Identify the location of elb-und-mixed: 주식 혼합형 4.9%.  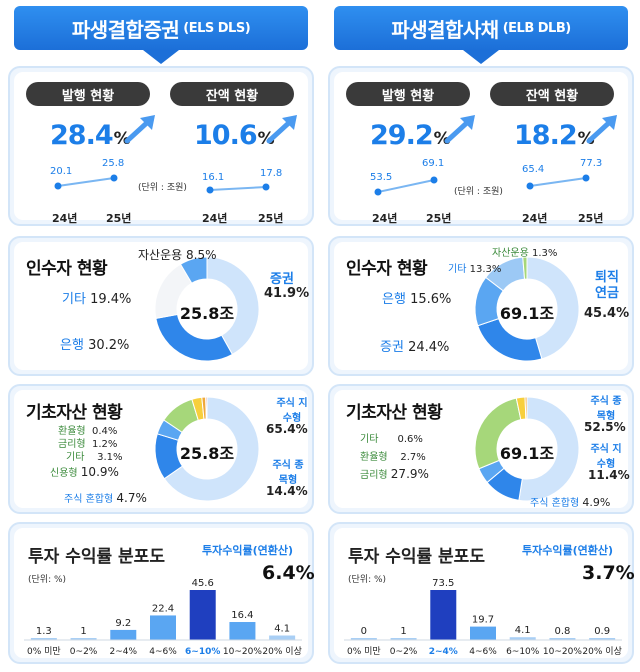
(570, 502).